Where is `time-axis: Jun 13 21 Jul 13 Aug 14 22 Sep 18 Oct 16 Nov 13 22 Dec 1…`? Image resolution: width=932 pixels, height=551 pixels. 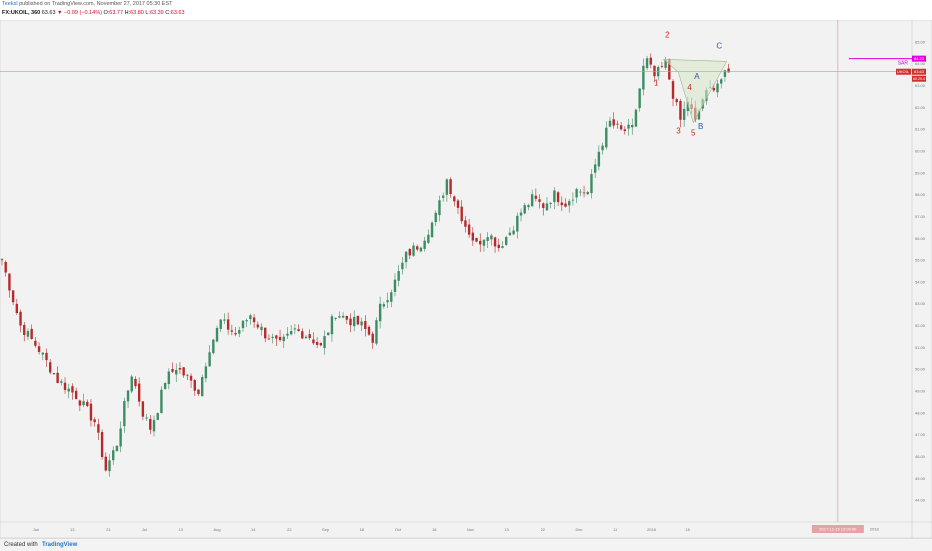 time-axis: Jun 13 21 Jul 13 Aug 14 22 Sep 18 Oct 16 Nov 13 22 Dec 1… is located at coordinates (362, 529).